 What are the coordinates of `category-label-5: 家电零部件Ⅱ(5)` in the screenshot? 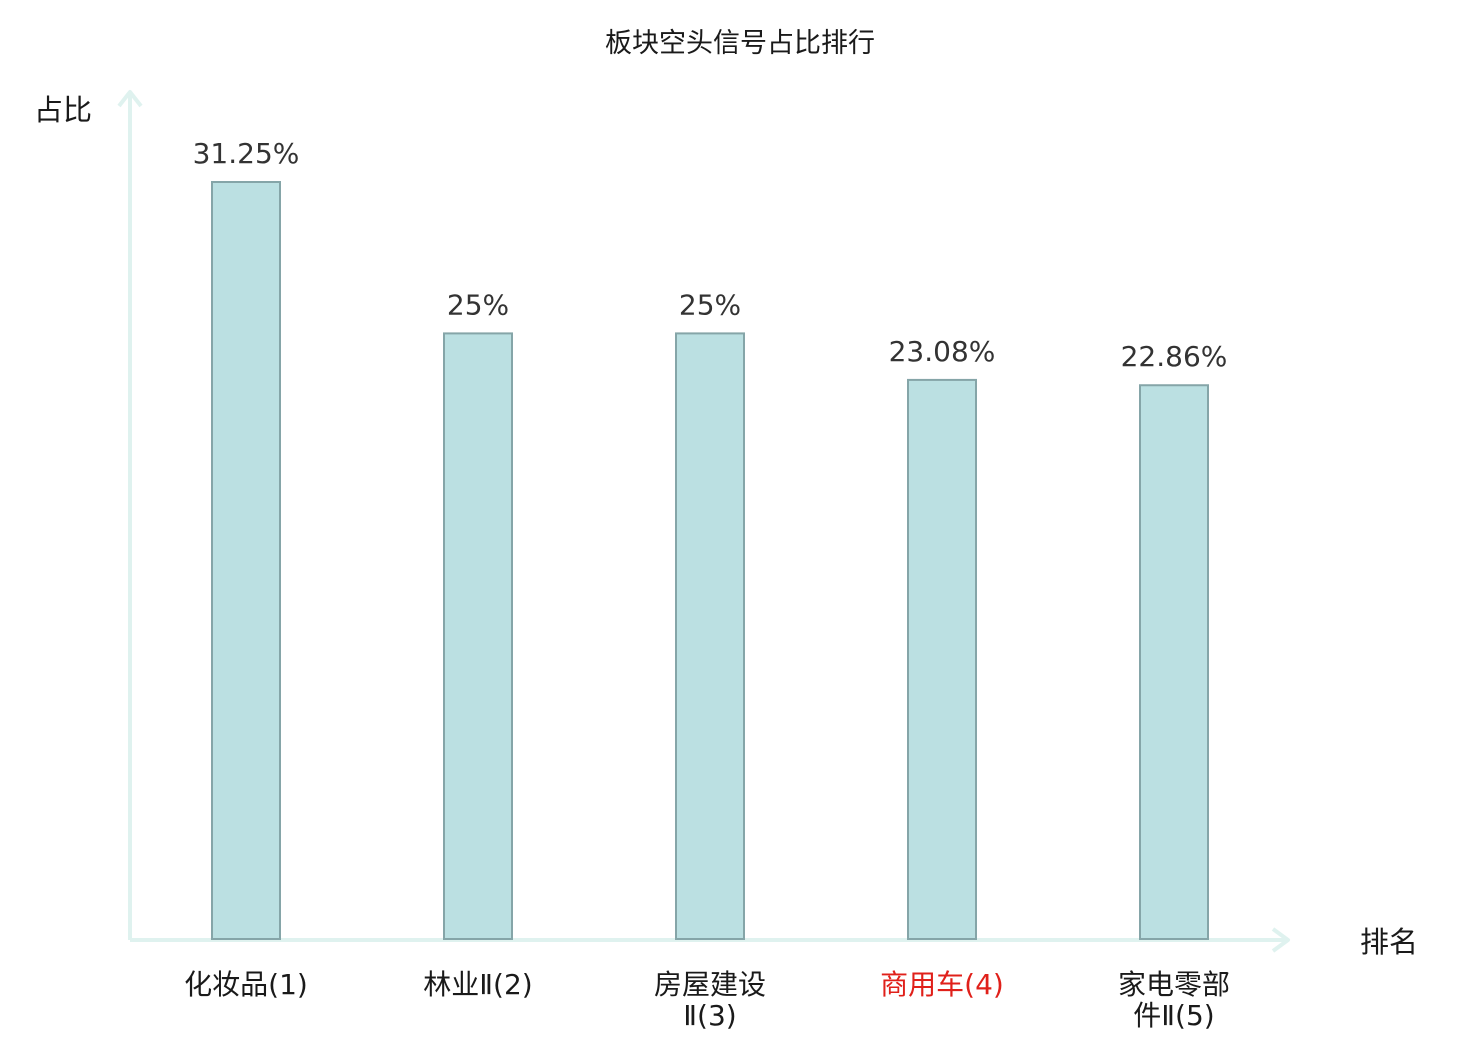 It's located at (1174, 1000).